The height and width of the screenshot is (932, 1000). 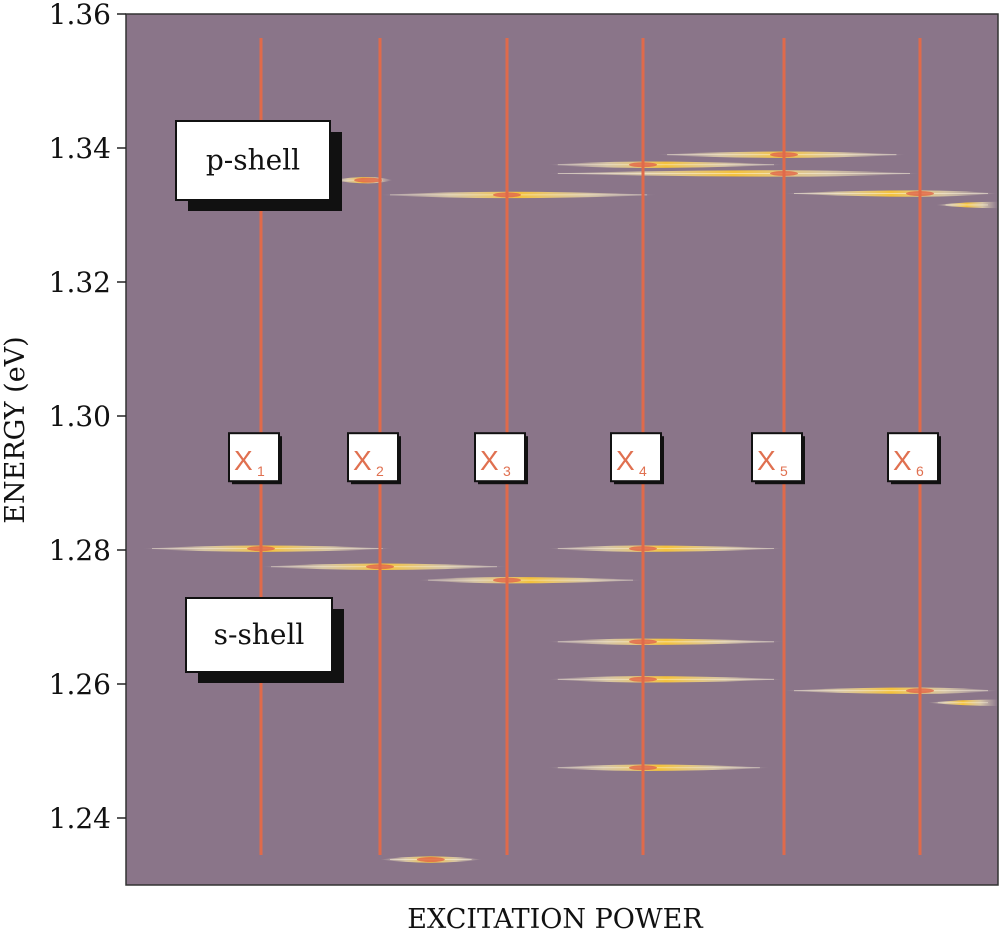 What do you see at coordinates (261, 471) in the screenshot?
I see `svg-text: 1` at bounding box center [261, 471].